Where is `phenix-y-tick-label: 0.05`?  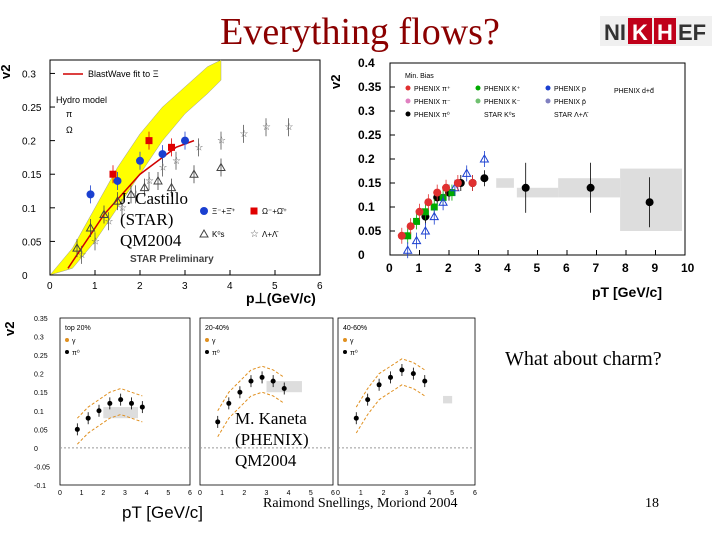 phenix-y-tick-label: 0.05 is located at coordinates (370, 231).